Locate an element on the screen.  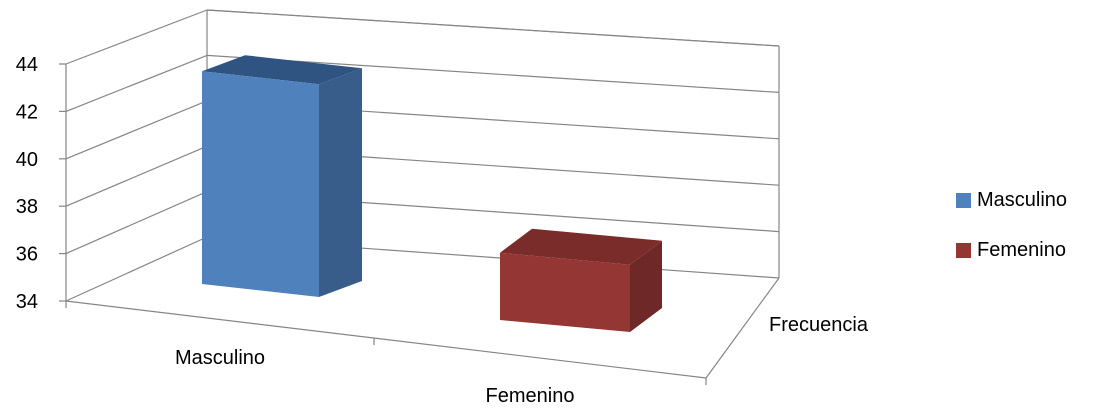
y-tick-label: 40 is located at coordinates (27, 160).